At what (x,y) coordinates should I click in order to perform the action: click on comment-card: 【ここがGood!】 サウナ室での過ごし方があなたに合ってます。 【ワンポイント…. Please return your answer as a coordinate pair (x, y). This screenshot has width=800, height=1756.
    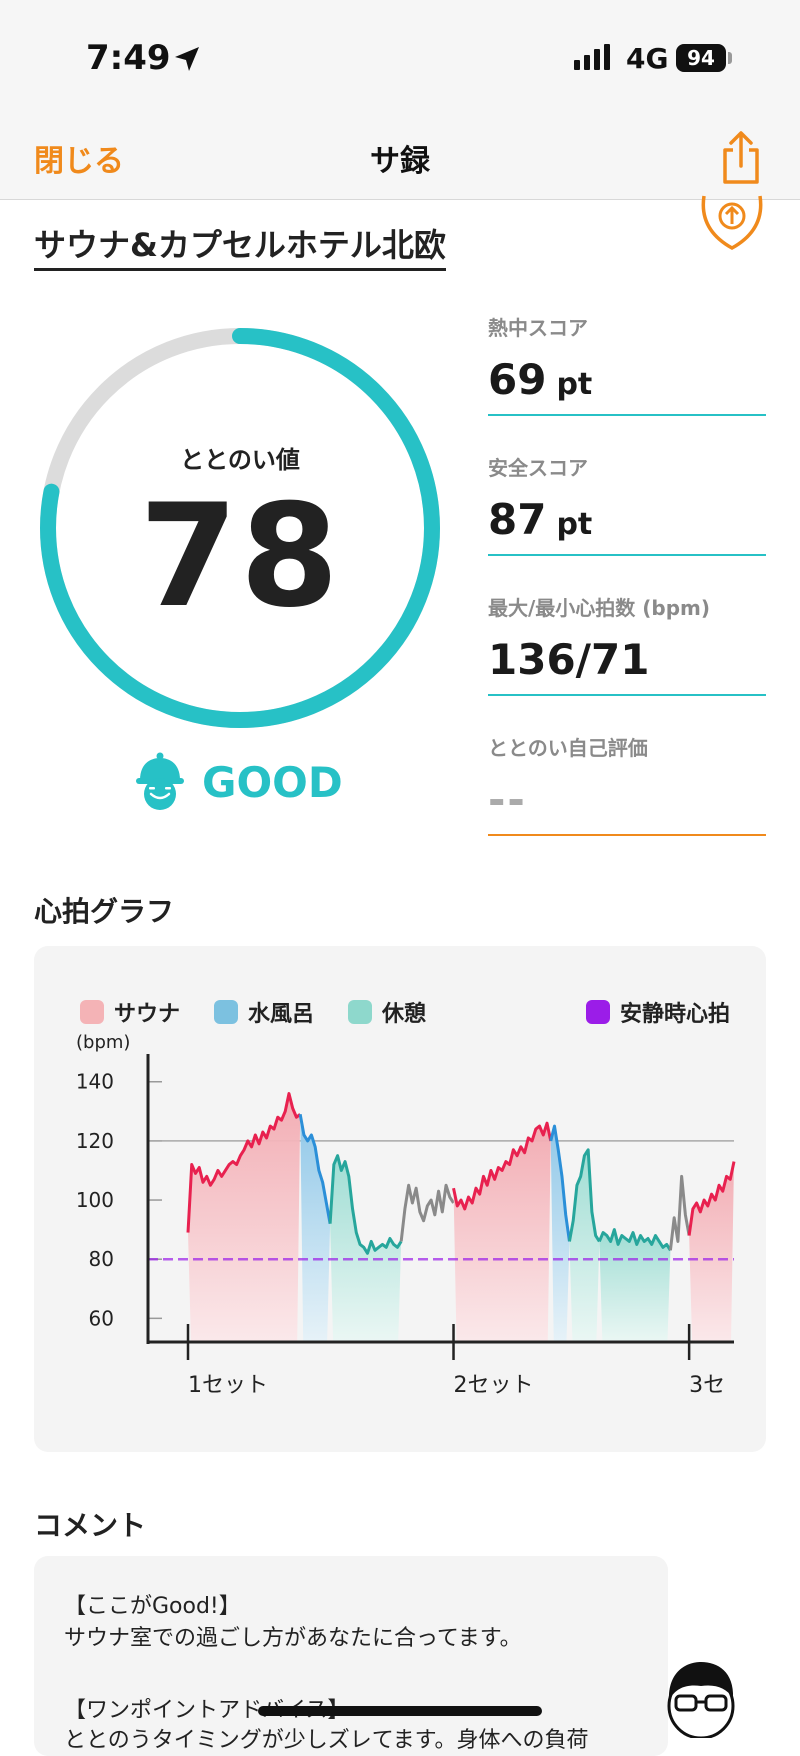
    Looking at the image, I should click on (351, 1656).